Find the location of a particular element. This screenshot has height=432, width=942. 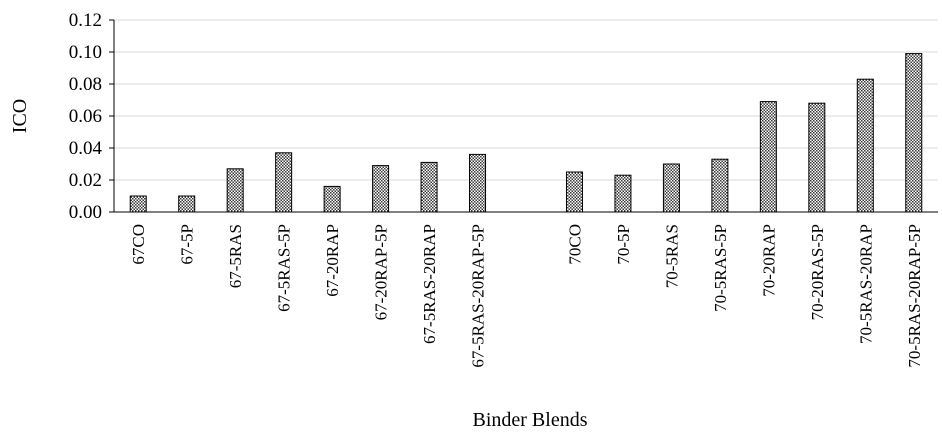

bar-70-20rap is located at coordinates (768, 157).